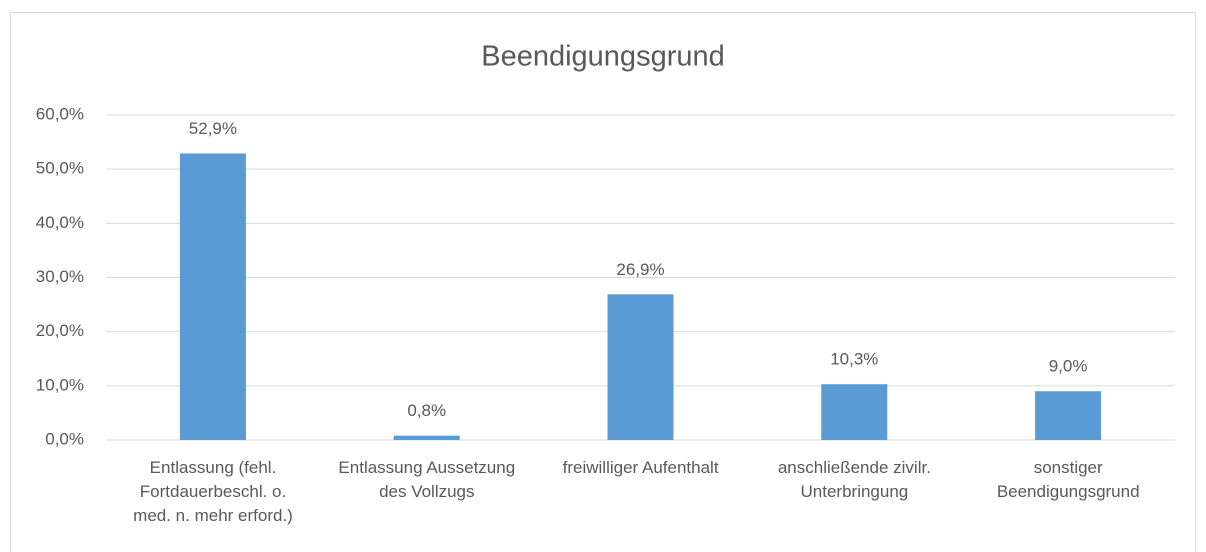  I want to click on x-tick-label: anschließende zivilr. Unterbringung, so click(854, 479).